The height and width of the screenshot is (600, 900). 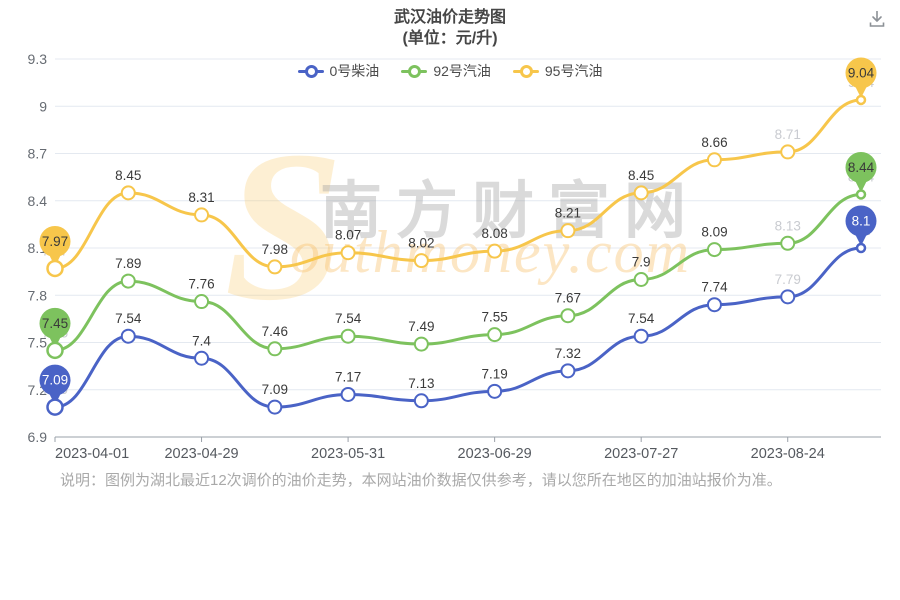 I want to click on data-point-label: 7.17, so click(x=348, y=376).